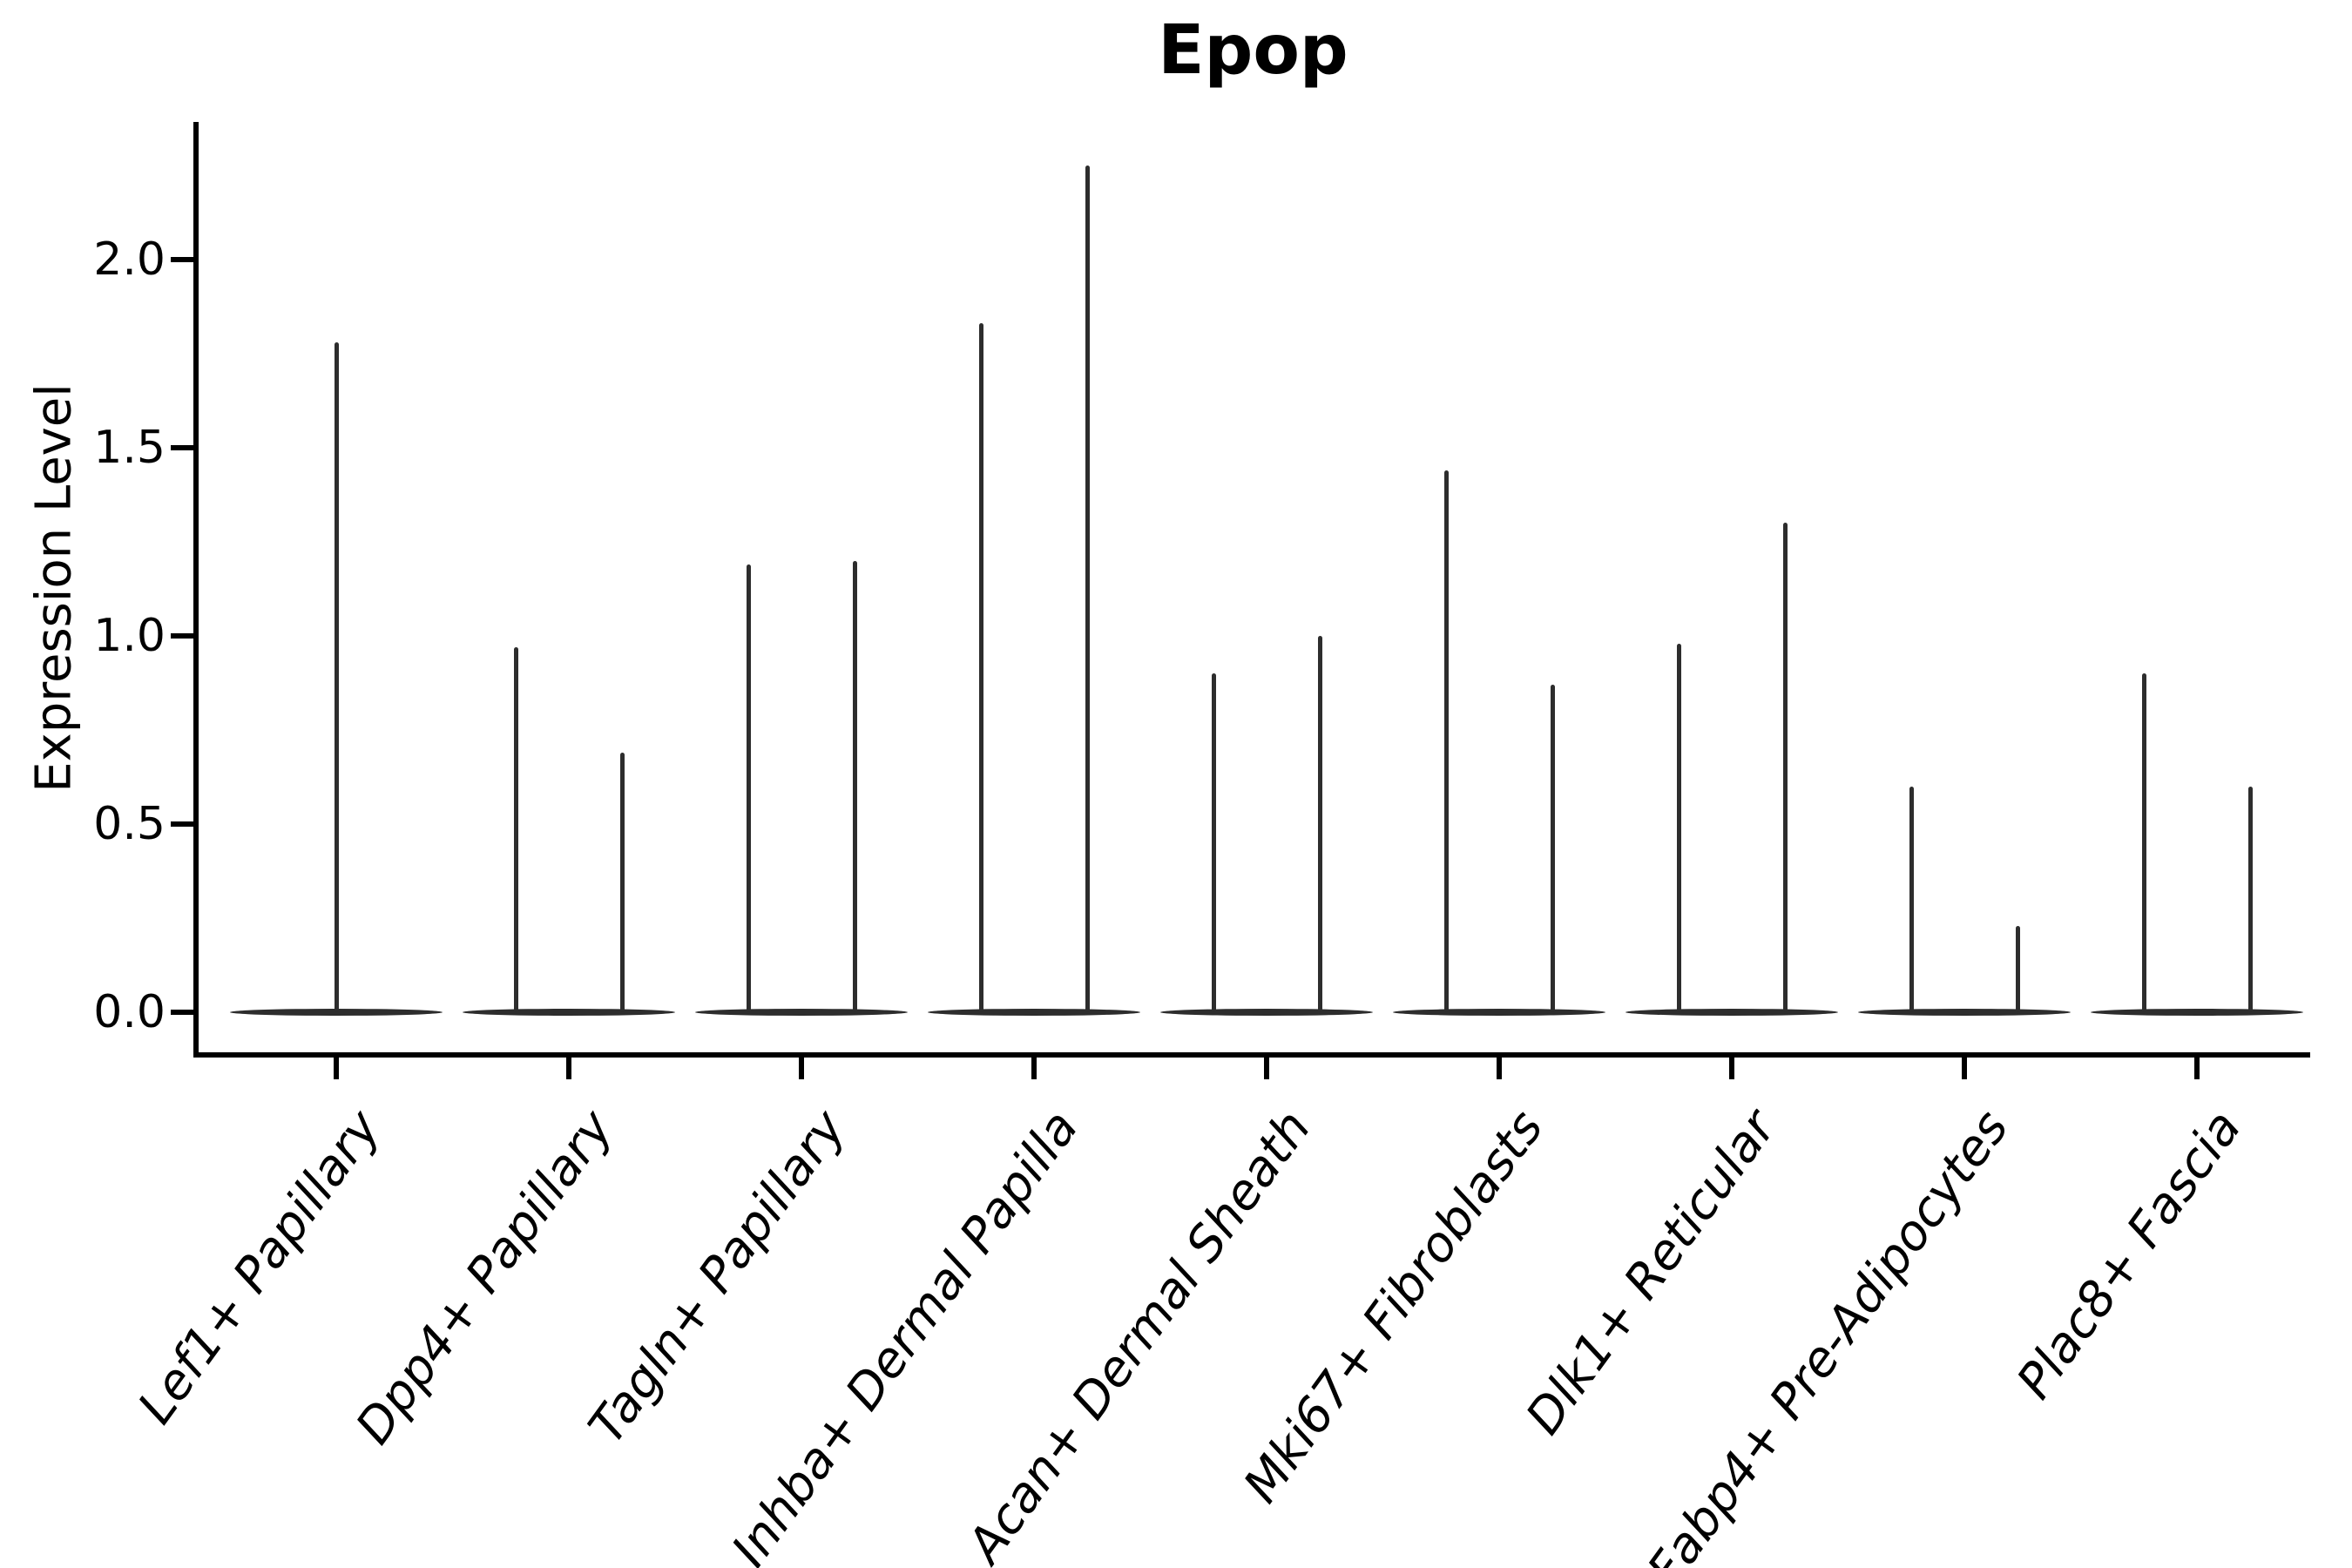 This screenshot has width=2352, height=1568. Describe the element at coordinates (129, 824) in the screenshot. I see `y-tick-label: 0.5` at that location.